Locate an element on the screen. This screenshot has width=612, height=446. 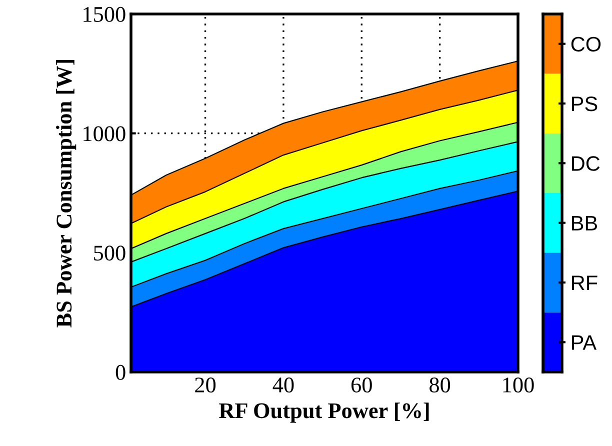
x-axis-title: RF Output Power [%] is located at coordinates (324, 412).